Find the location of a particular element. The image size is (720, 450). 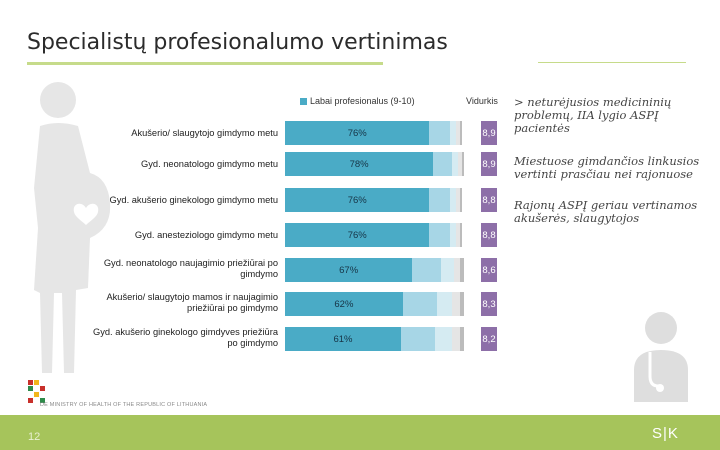

bar-main-segment: 67% is located at coordinates (349, 270).